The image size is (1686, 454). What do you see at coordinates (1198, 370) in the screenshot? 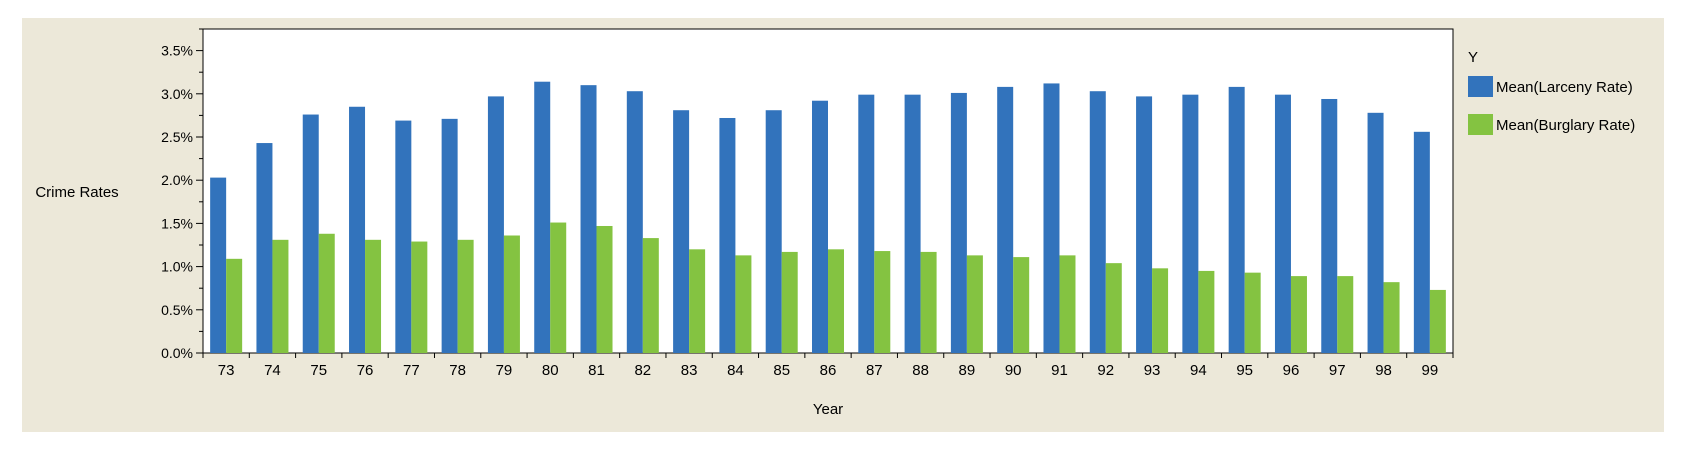
I see `x-tick-label: 94` at bounding box center [1198, 370].